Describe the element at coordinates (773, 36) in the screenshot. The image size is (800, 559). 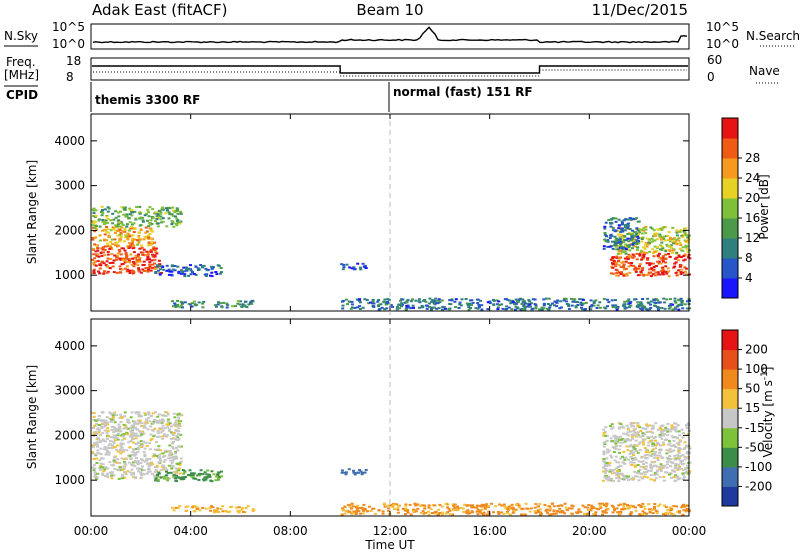
I see `nsearch-label: N.Search` at that location.